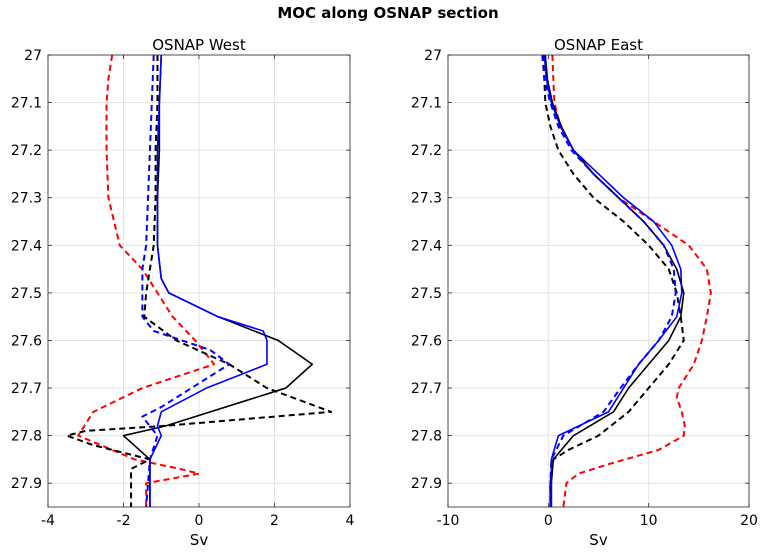  What do you see at coordinates (124, 521) in the screenshot?
I see `x-tick-label: -2` at bounding box center [124, 521].